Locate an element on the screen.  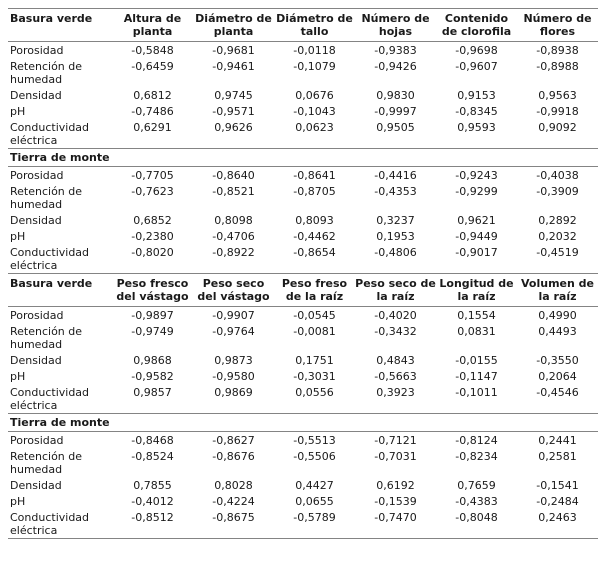
value-cell: 0,9869 is located at coordinates (233, 392).